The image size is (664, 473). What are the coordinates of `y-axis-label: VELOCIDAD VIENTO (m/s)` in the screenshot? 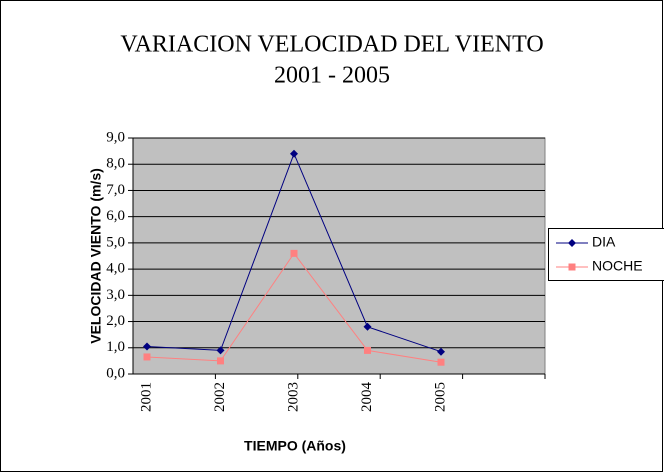 It's located at (96, 256).